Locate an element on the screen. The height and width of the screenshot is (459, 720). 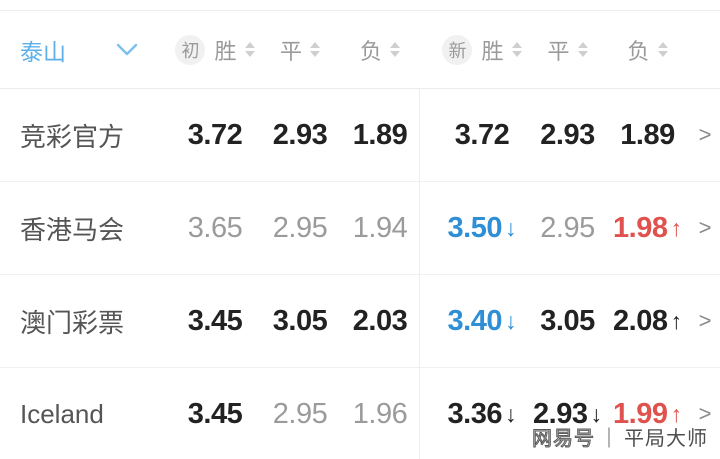
watermark: 网易号 ｜ 平局大师 is located at coordinates (620, 436).